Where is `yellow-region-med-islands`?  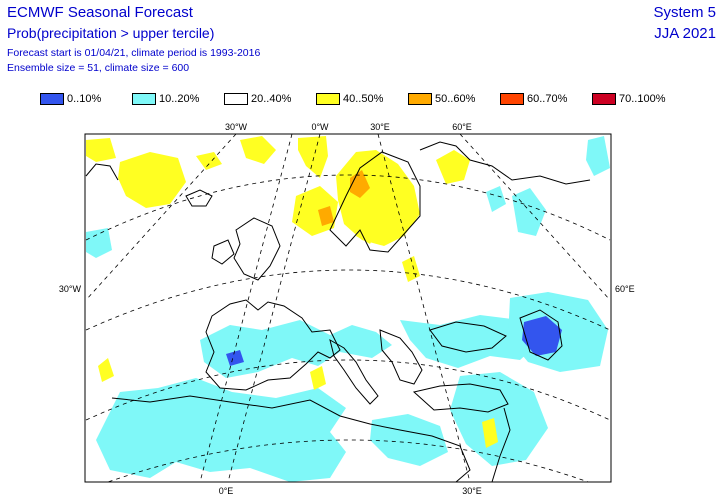
yellow-region-med-islands is located at coordinates (318, 378).